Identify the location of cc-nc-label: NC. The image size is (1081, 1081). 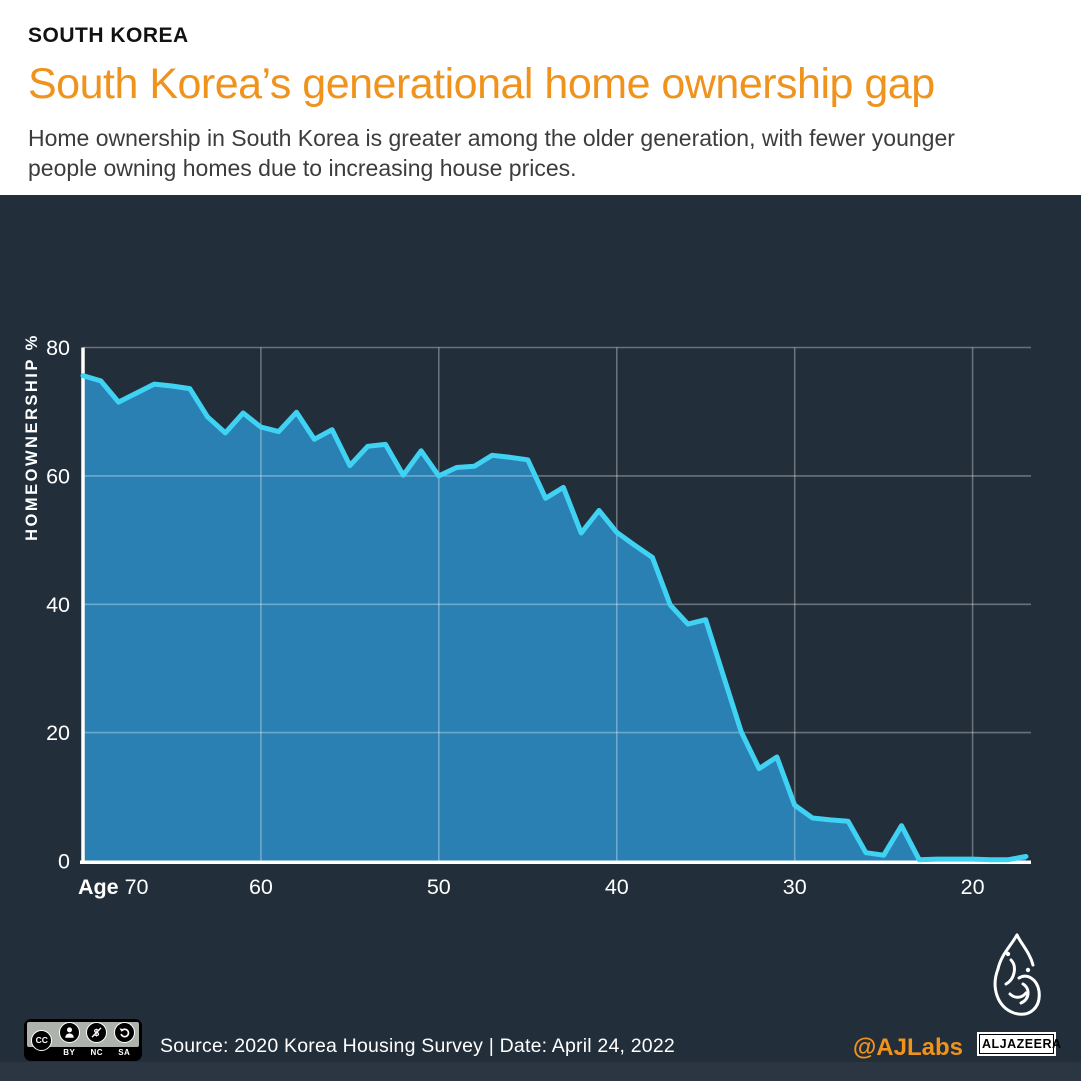
(97, 1052).